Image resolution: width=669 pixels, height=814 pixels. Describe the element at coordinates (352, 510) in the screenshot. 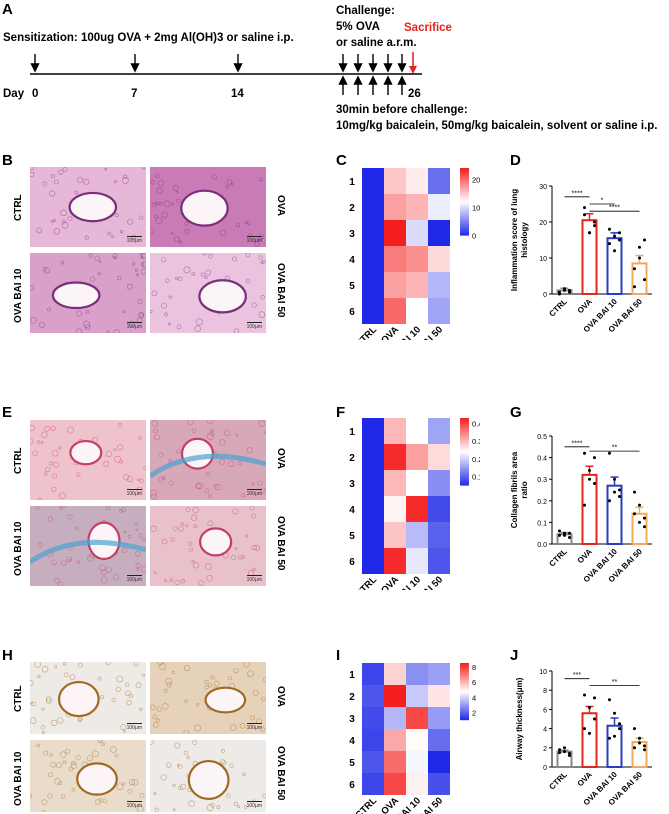

I see `heatmap-row-label: 4` at that location.